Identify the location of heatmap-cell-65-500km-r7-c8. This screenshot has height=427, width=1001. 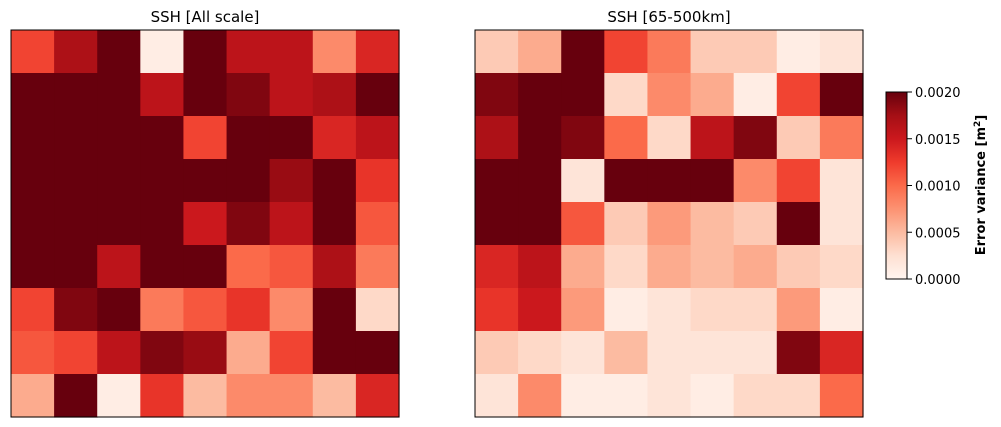
(842, 353).